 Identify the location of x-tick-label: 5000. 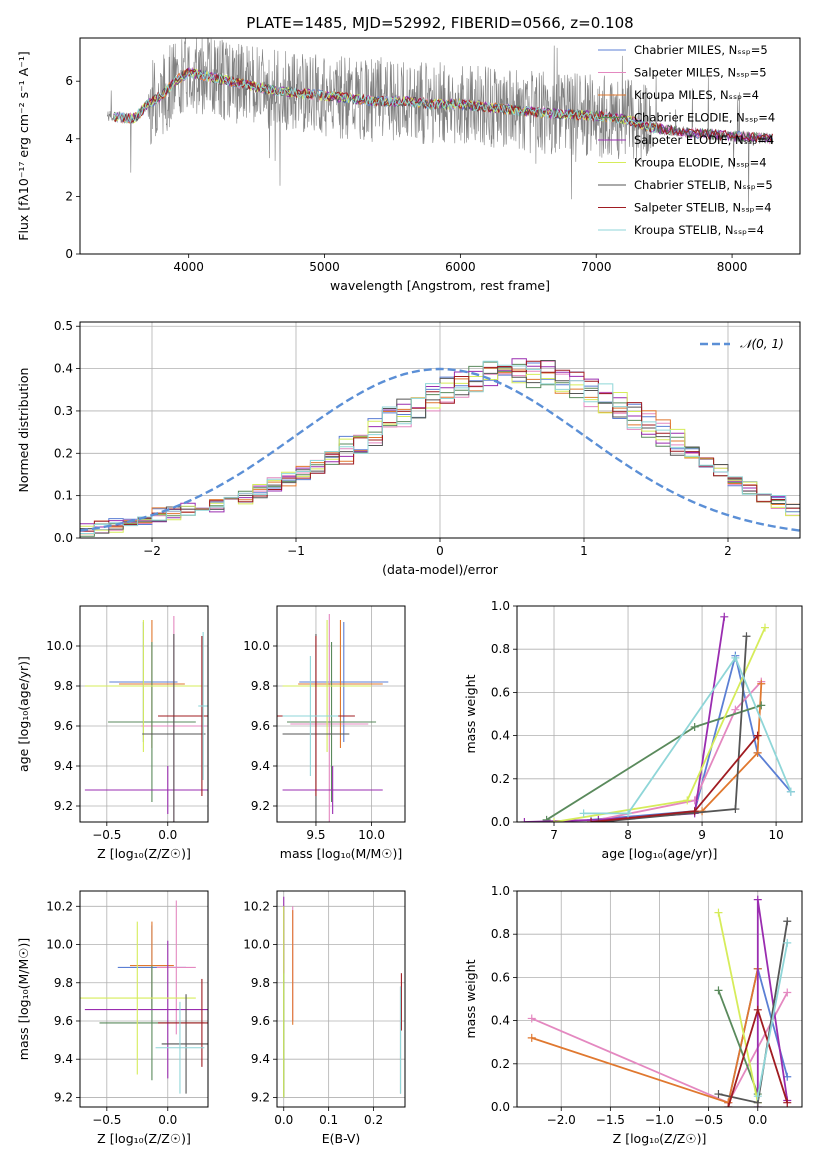
(324, 267).